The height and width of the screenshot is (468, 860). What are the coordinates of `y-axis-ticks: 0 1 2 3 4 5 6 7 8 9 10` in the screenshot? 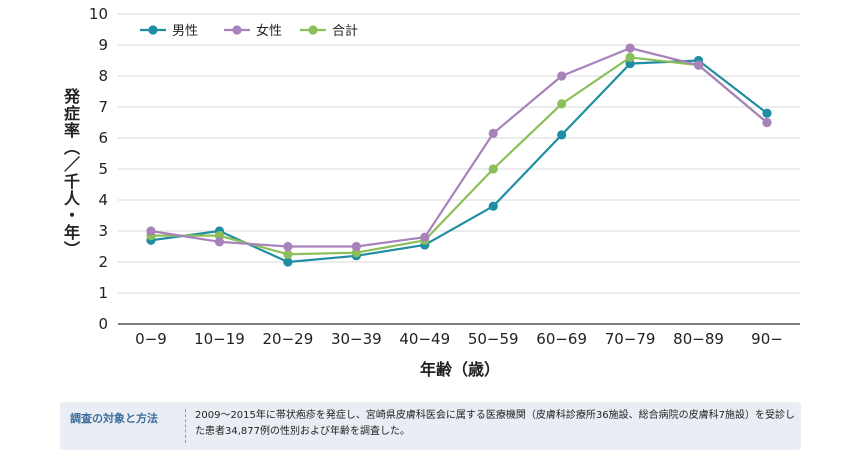 It's located at (98, 169).